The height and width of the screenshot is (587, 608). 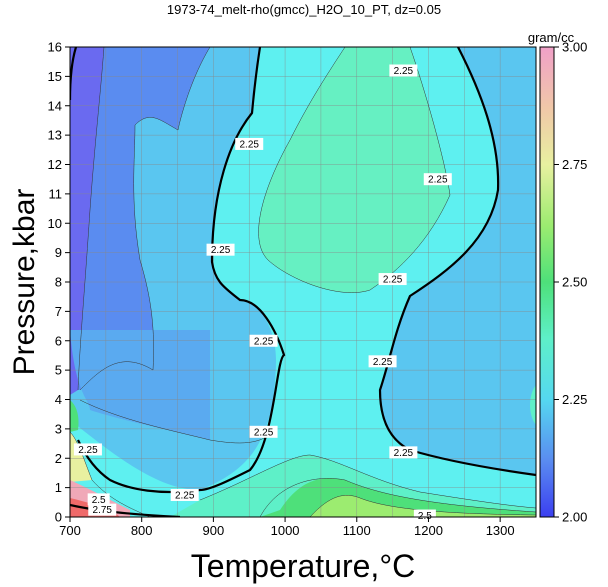 I want to click on y-tick-label: 9, so click(x=58, y=252).